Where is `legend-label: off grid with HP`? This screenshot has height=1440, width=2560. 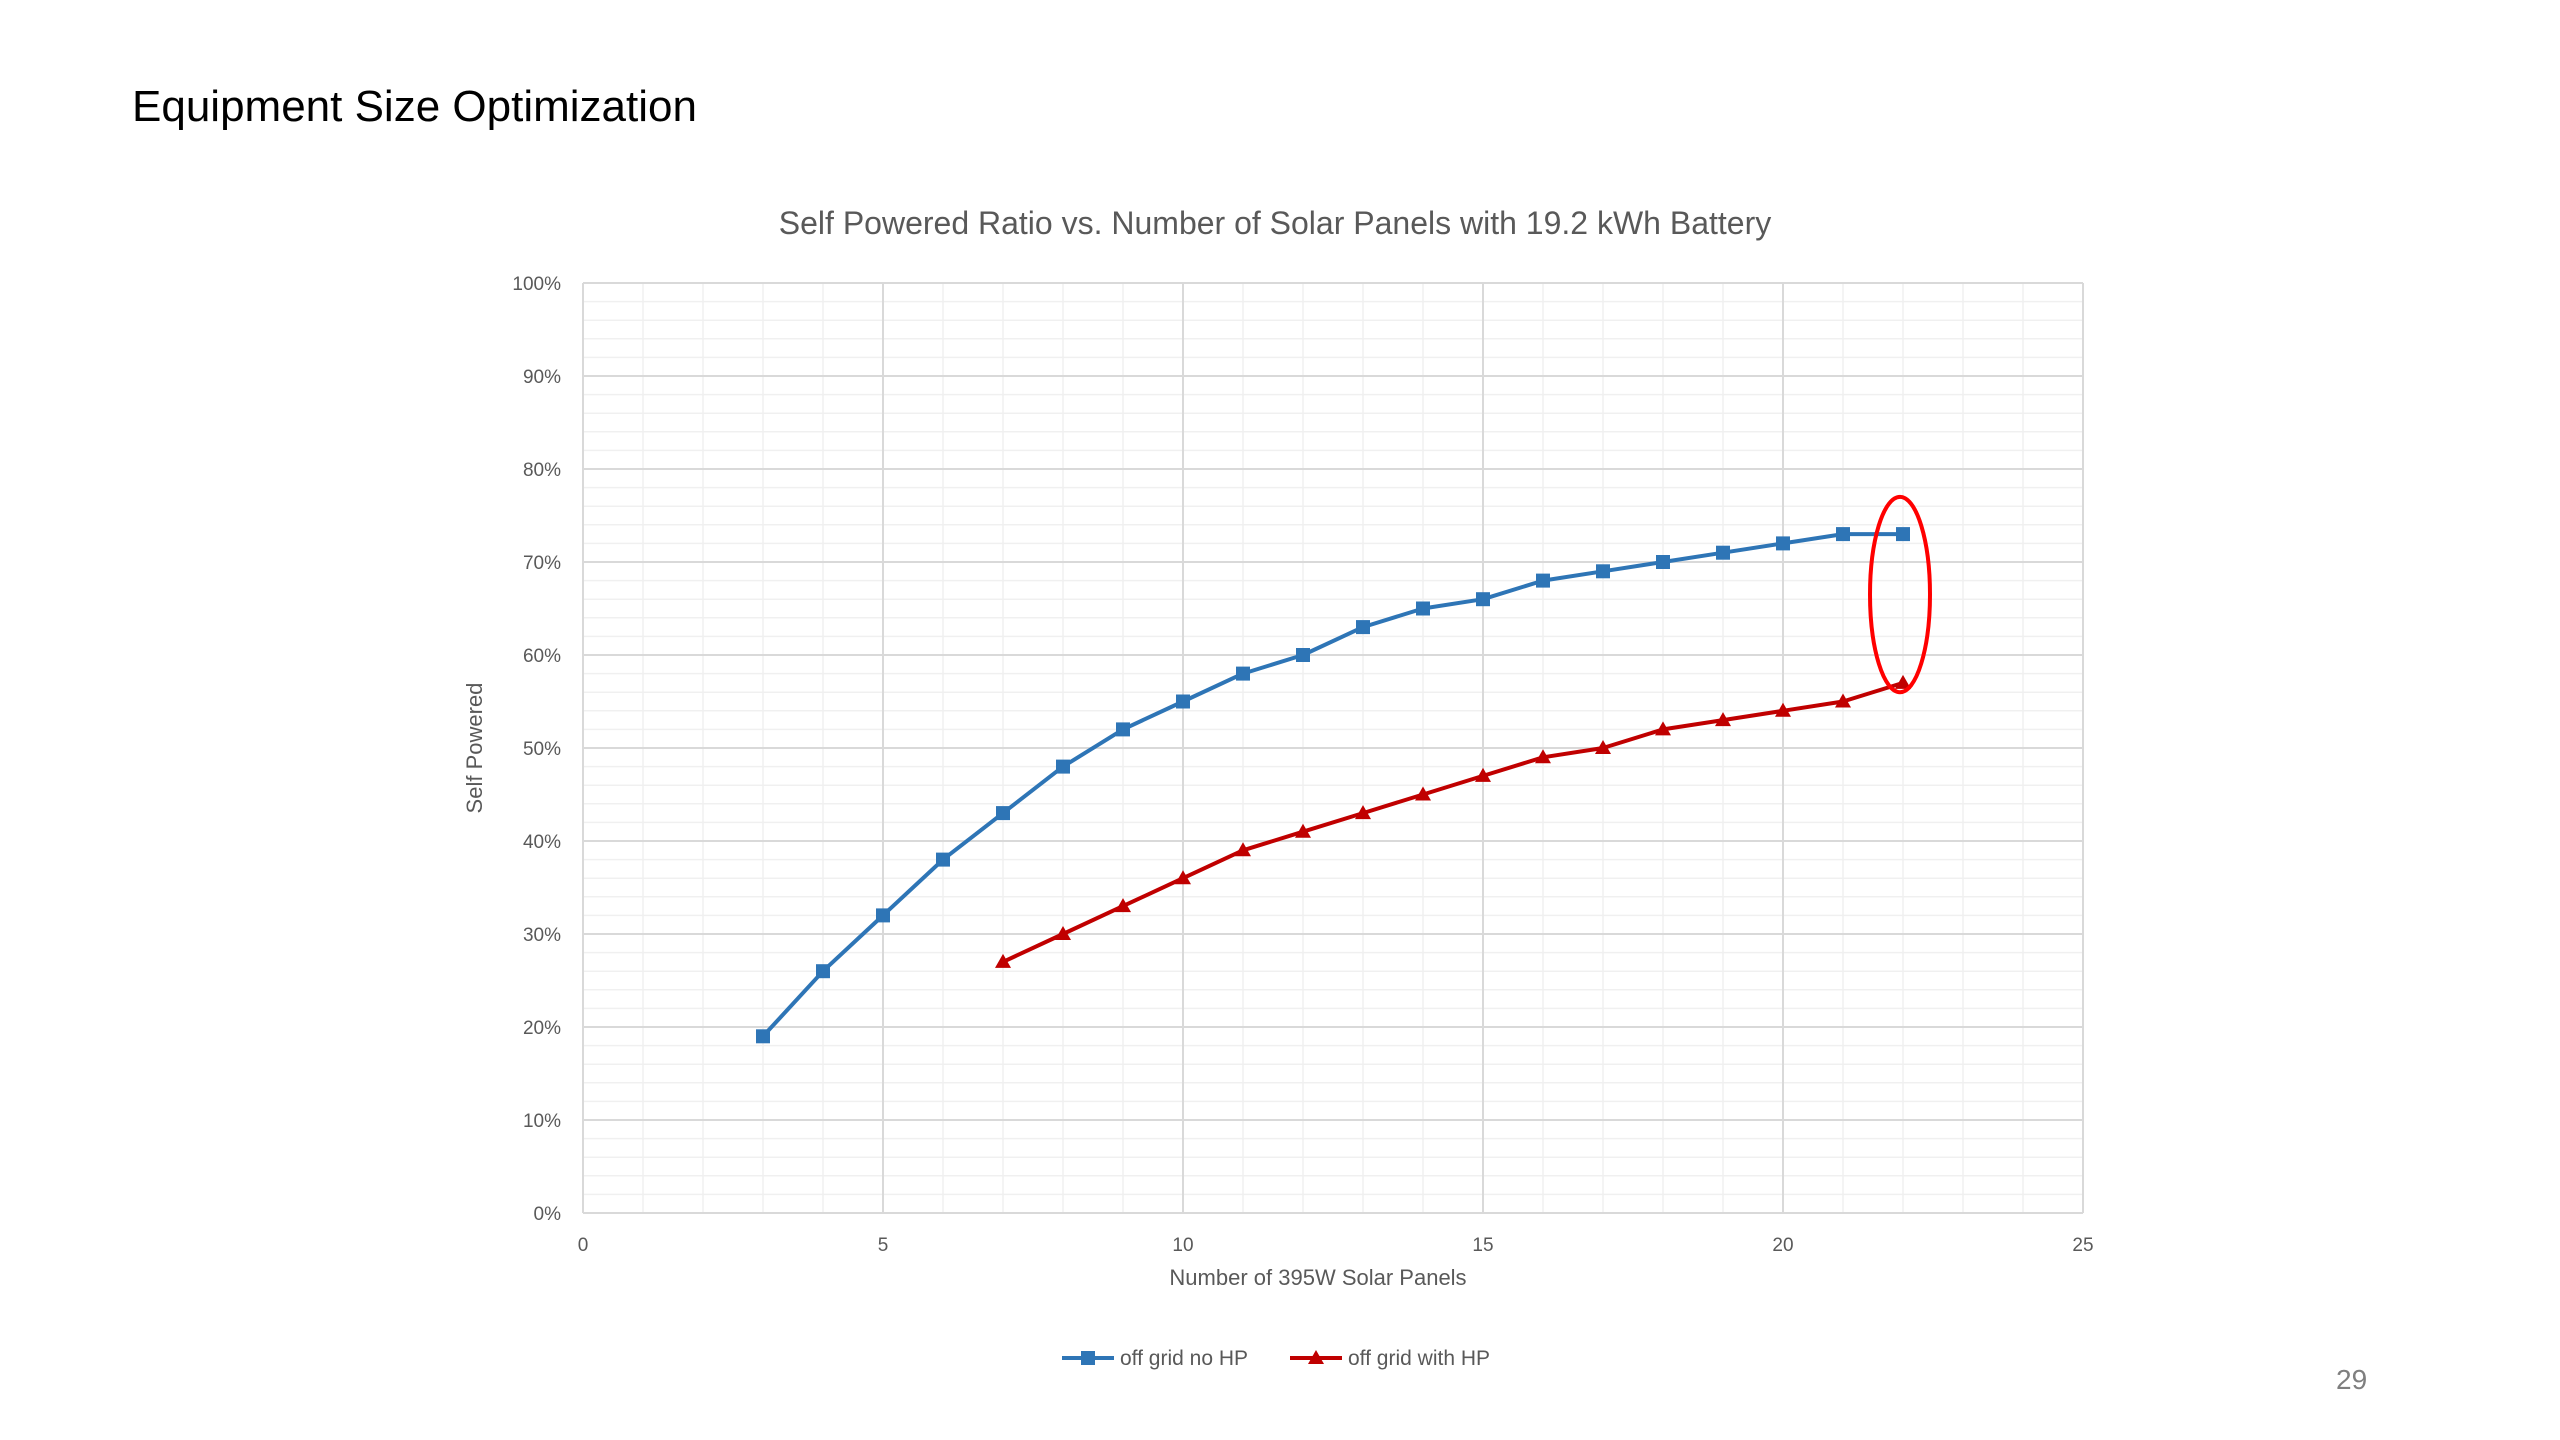 legend-label: off grid with HP is located at coordinates (1419, 1358).